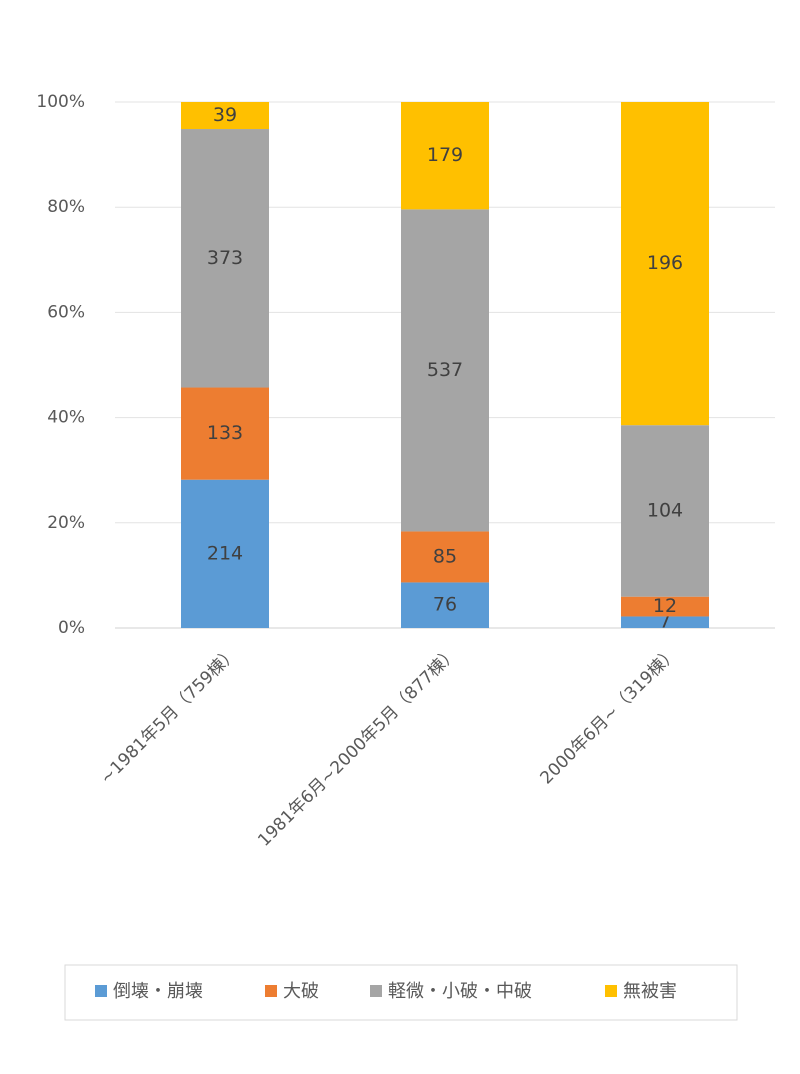 The height and width of the screenshot is (1074, 800). I want to click on legend-label: 倒壊・崩壊, so click(158, 991).